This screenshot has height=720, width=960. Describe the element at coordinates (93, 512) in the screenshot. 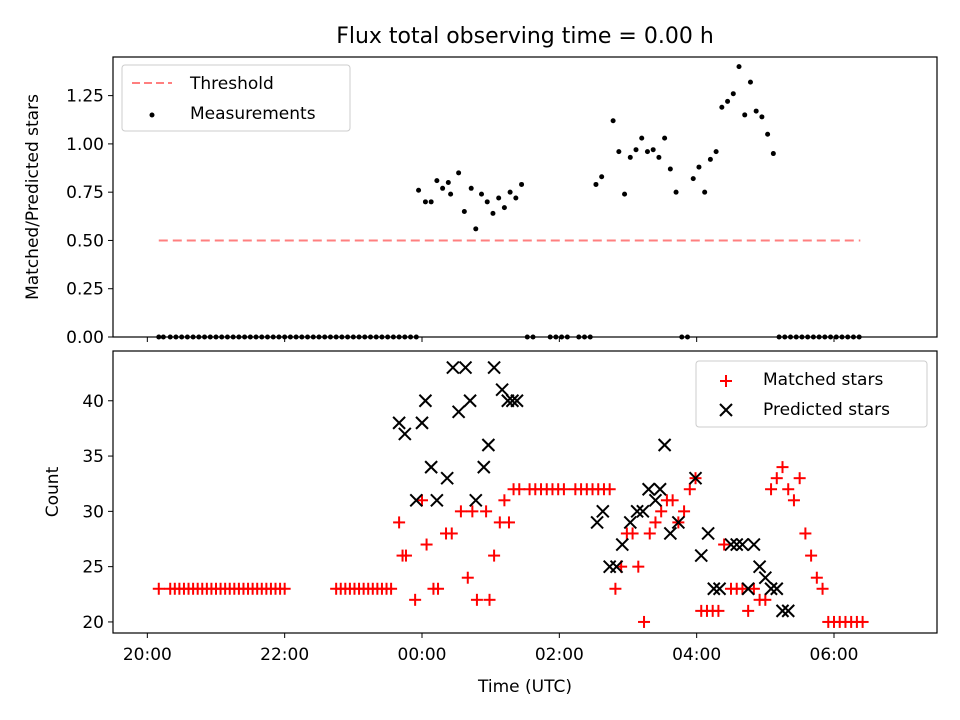

I see `count-y-tick-label: 30` at that location.